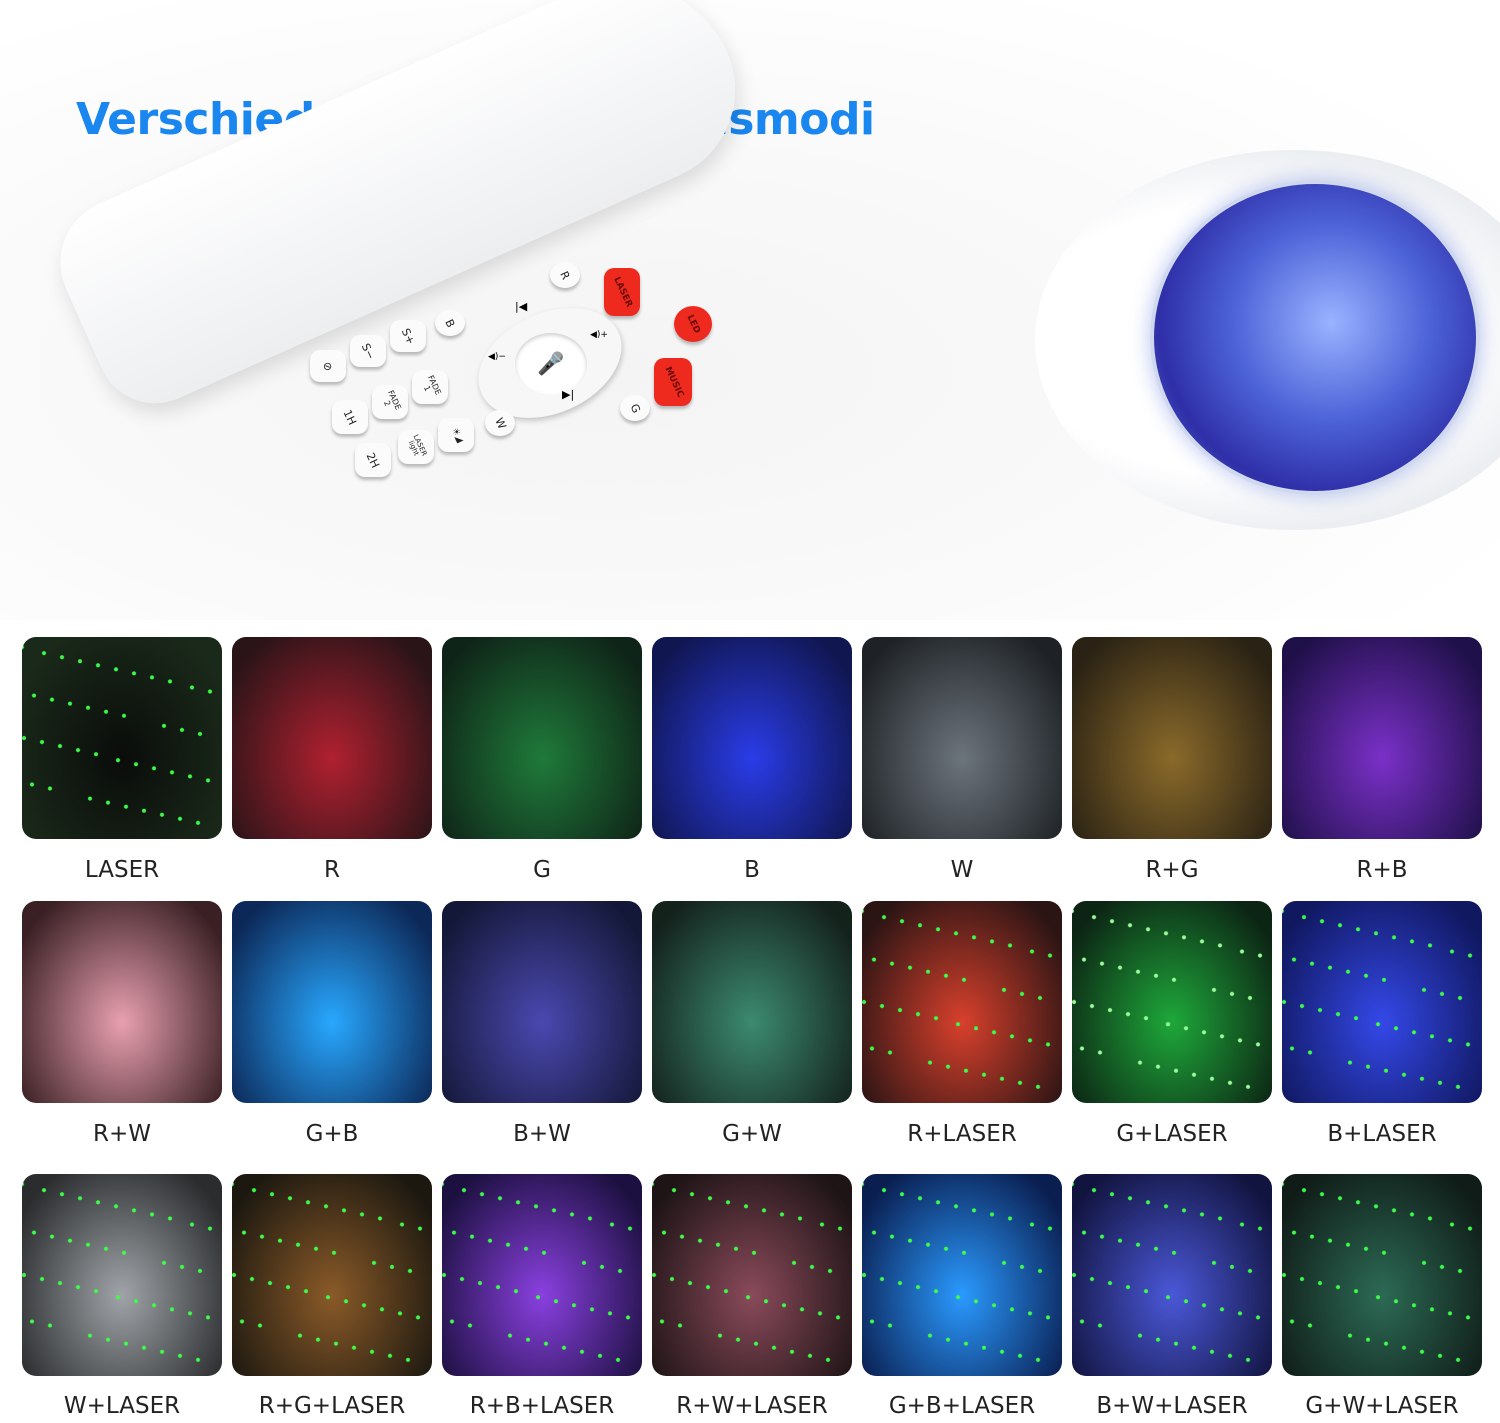  I want to click on r-label: R, so click(565, 275).